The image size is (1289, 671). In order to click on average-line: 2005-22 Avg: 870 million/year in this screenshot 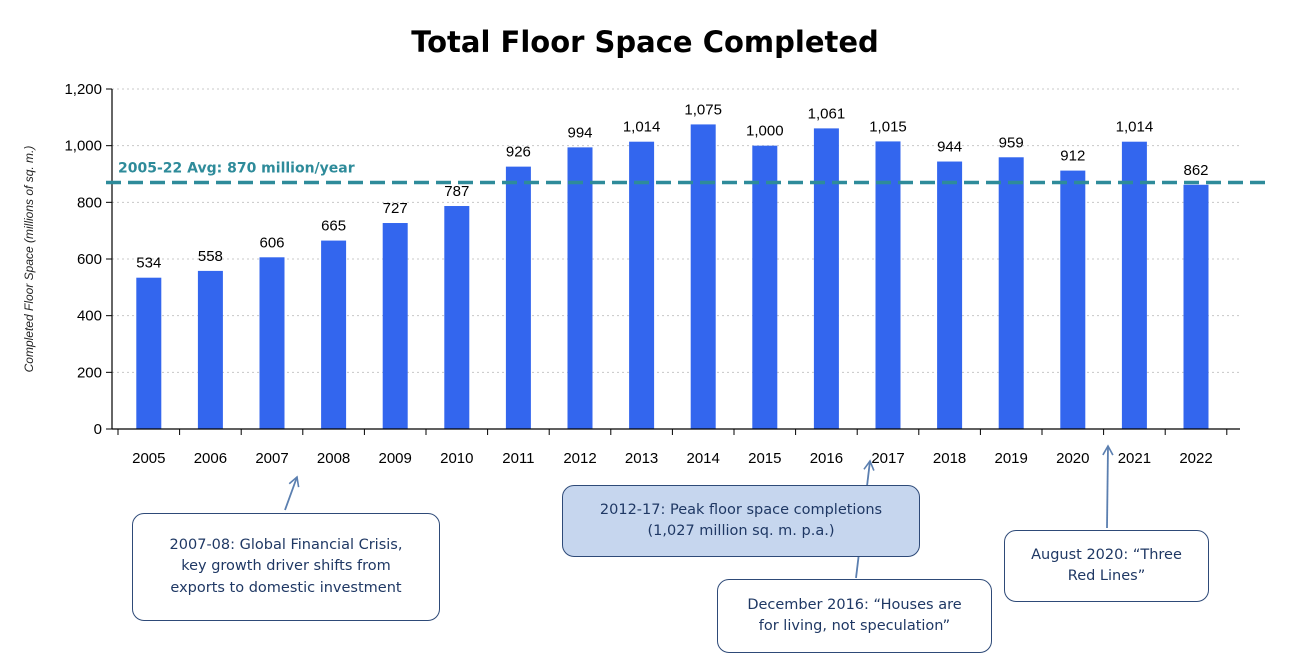, I will do `click(687, 173)`.